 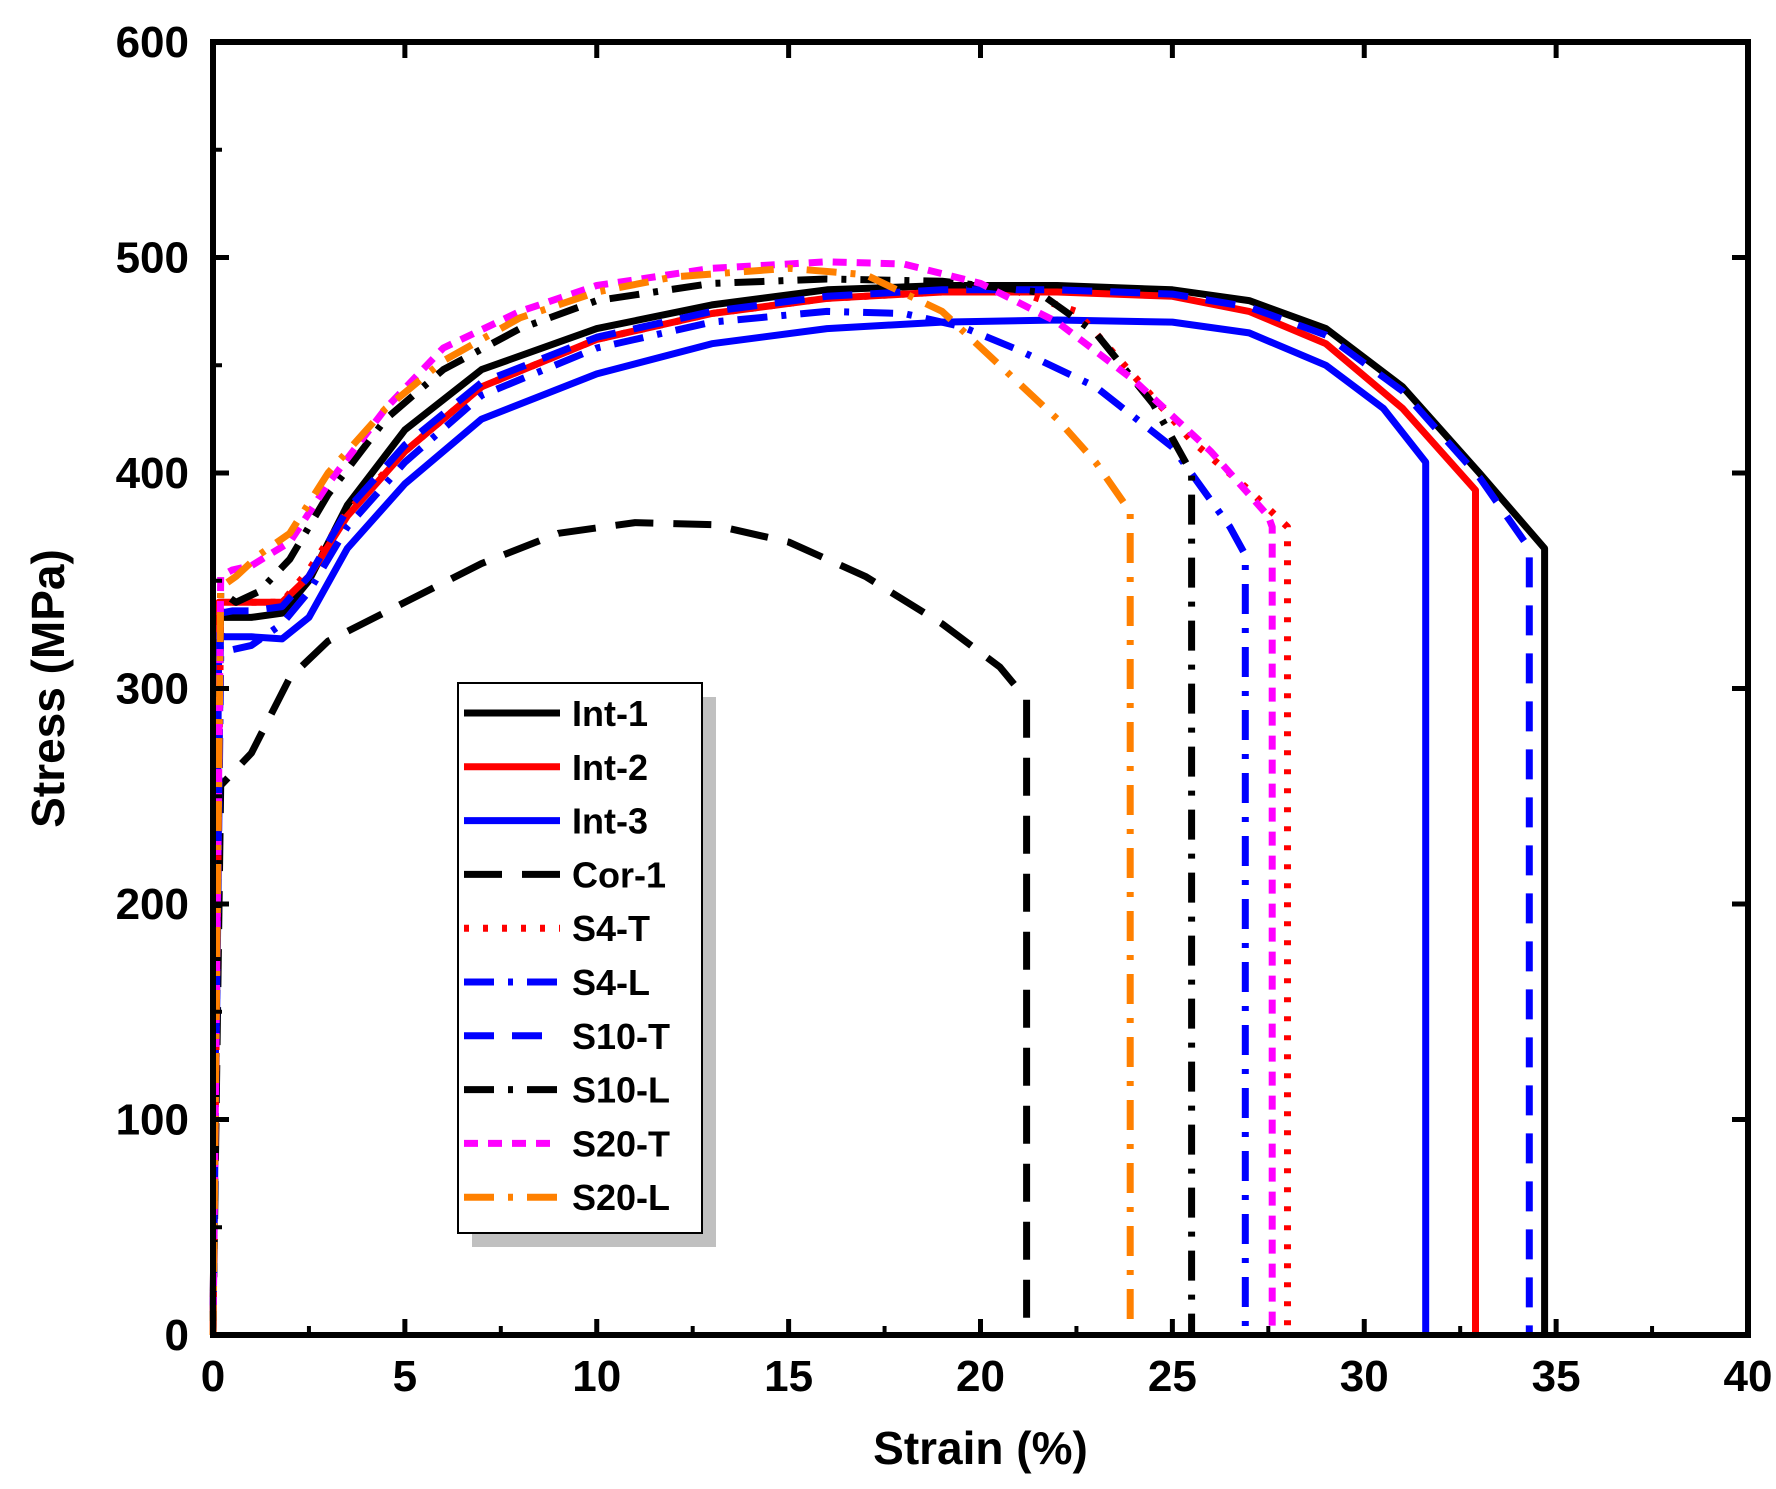 What do you see at coordinates (152, 42) in the screenshot?
I see `y-tick-label: 600` at bounding box center [152, 42].